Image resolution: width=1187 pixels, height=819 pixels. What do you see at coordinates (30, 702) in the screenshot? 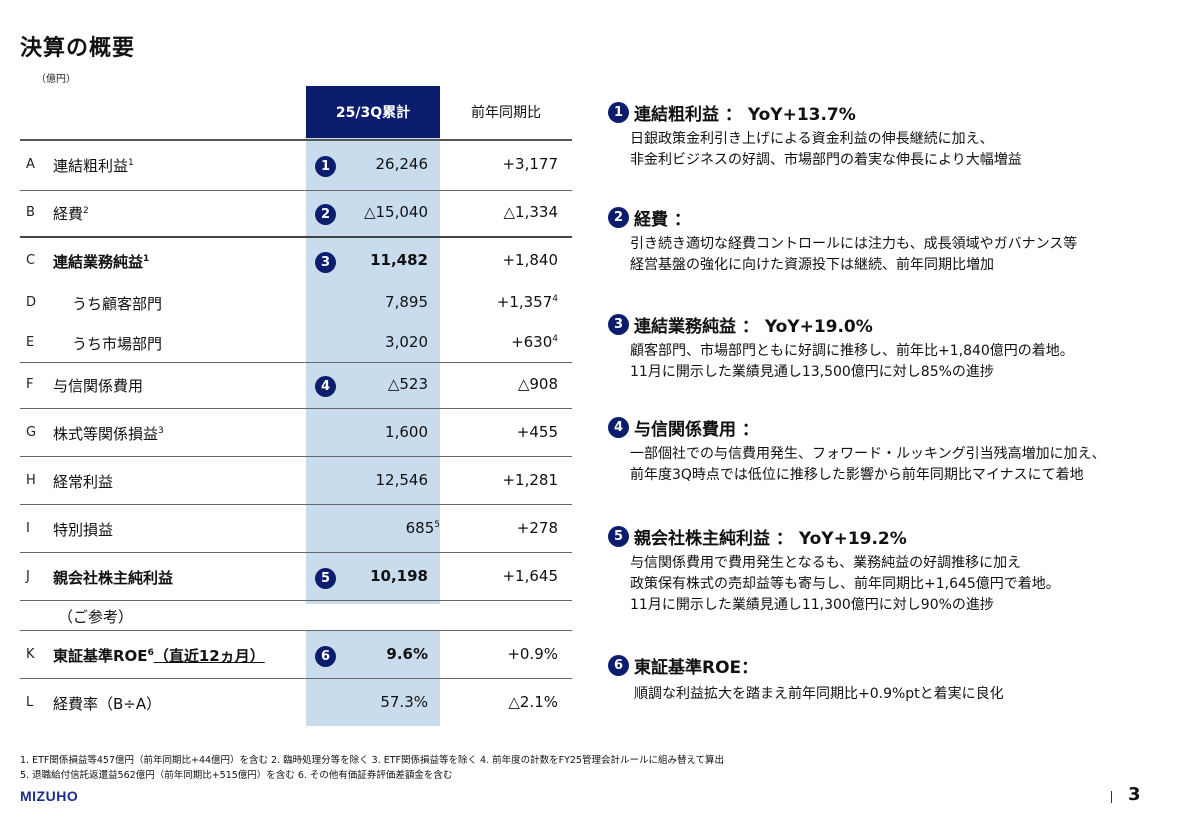
I see `row-letter: L` at bounding box center [30, 702].